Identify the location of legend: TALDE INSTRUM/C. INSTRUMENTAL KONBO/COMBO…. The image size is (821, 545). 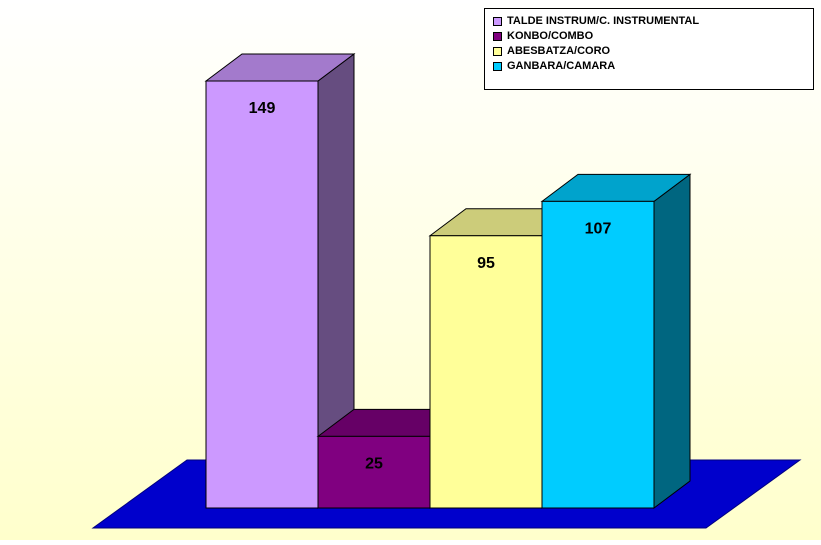
(649, 49).